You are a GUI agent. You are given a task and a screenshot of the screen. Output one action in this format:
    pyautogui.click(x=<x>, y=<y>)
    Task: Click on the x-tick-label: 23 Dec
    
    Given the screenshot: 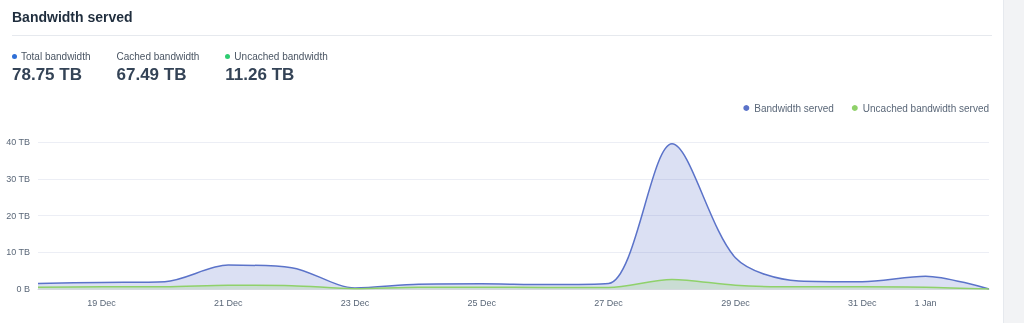 What is the action you would take?
    pyautogui.click(x=355, y=302)
    